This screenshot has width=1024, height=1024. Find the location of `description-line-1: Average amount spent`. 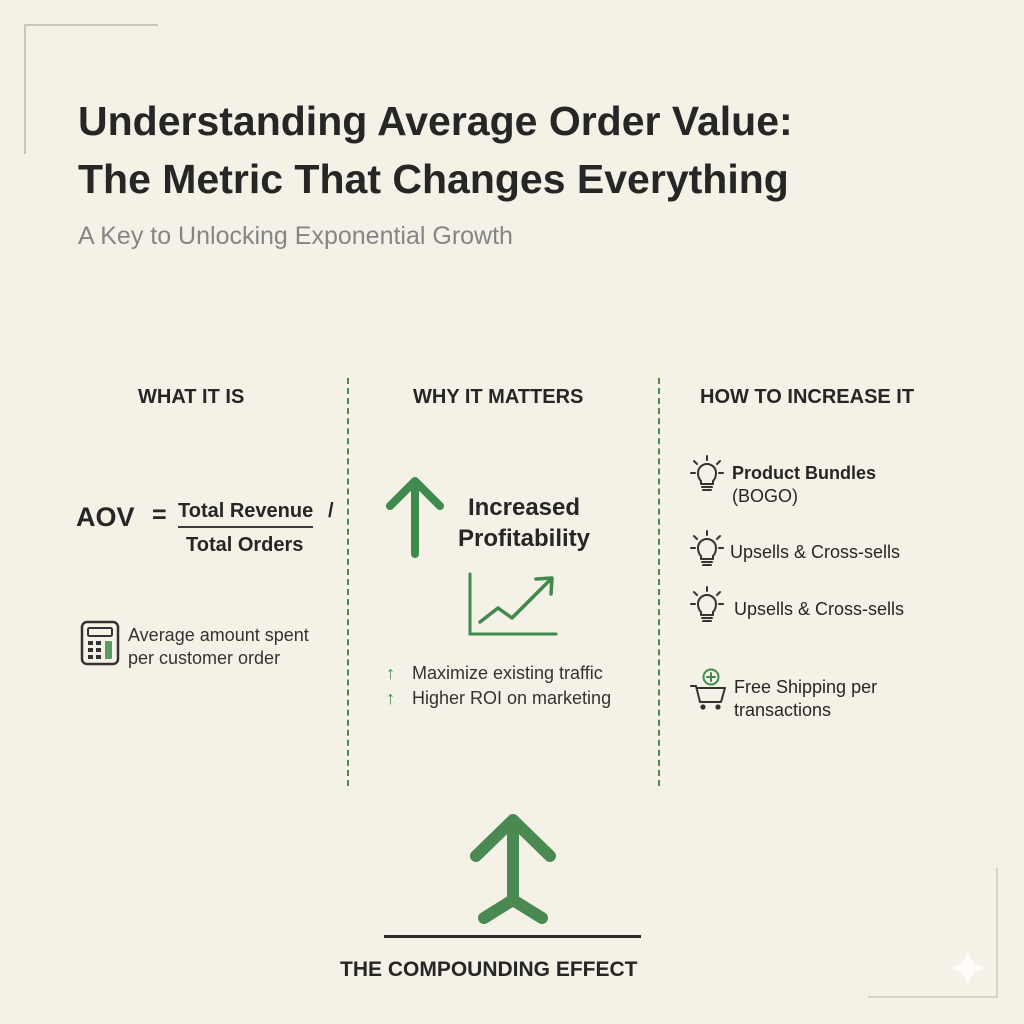

description-line-1: Average amount spent is located at coordinates (218, 635).